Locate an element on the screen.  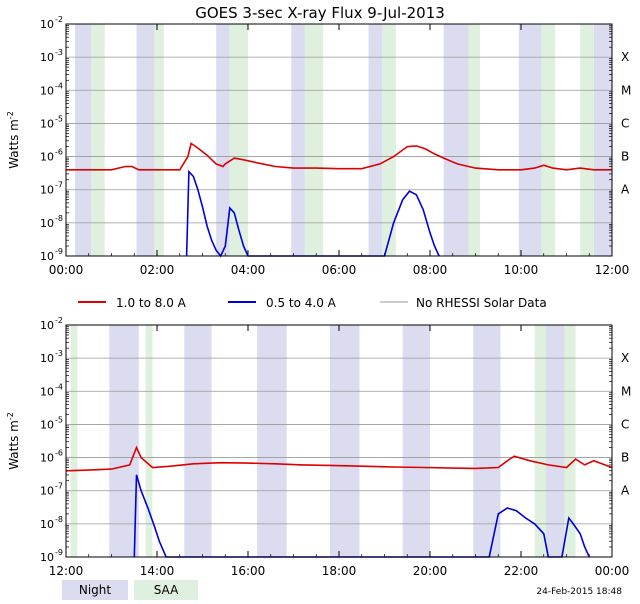
series-line-long is located at coordinates (339, 458).